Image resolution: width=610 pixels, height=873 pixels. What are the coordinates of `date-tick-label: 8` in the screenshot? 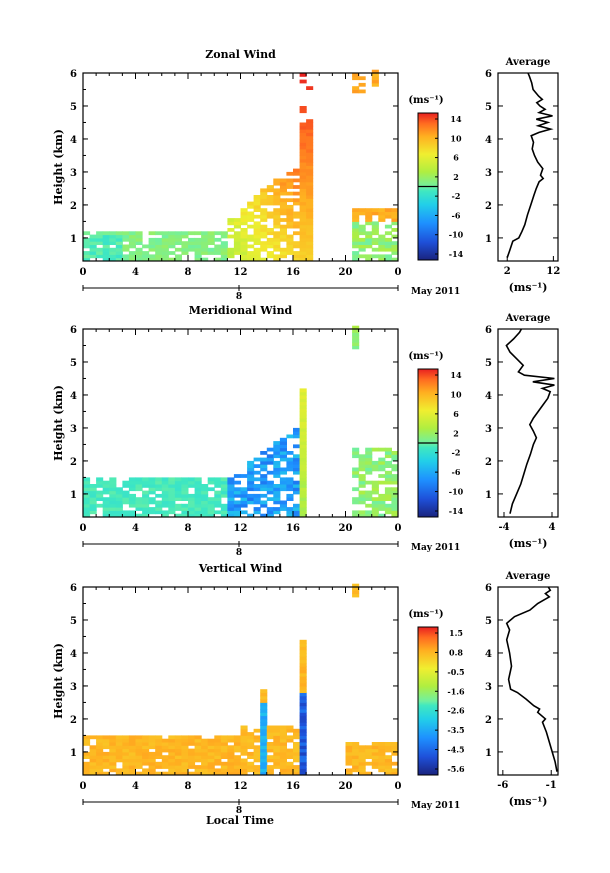 It's located at (239, 553).